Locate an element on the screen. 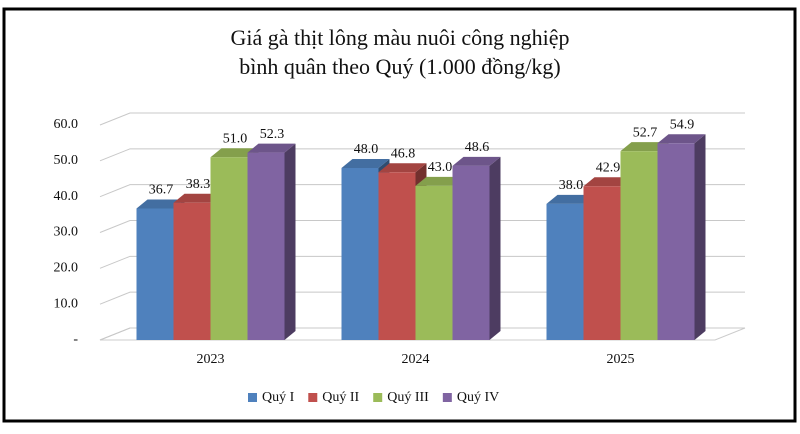 Image resolution: width=800 pixels, height=434 pixels. legend-label: Quý II is located at coordinates (340, 397).